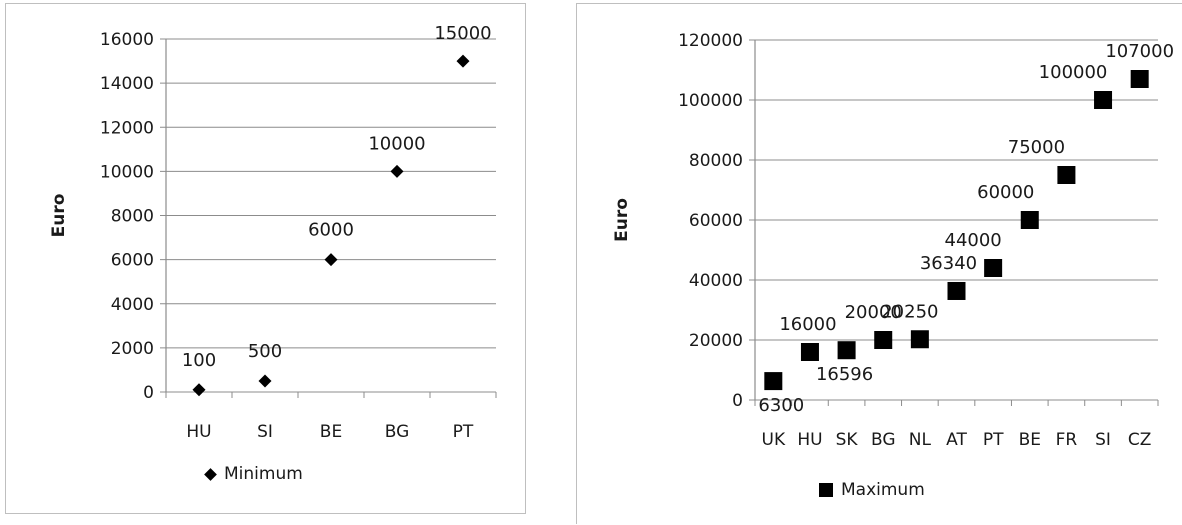 Image resolution: width=1182 pixels, height=525 pixels. What do you see at coordinates (132, 217) in the screenshot?
I see `y-tick-label: 8000` at bounding box center [132, 217].